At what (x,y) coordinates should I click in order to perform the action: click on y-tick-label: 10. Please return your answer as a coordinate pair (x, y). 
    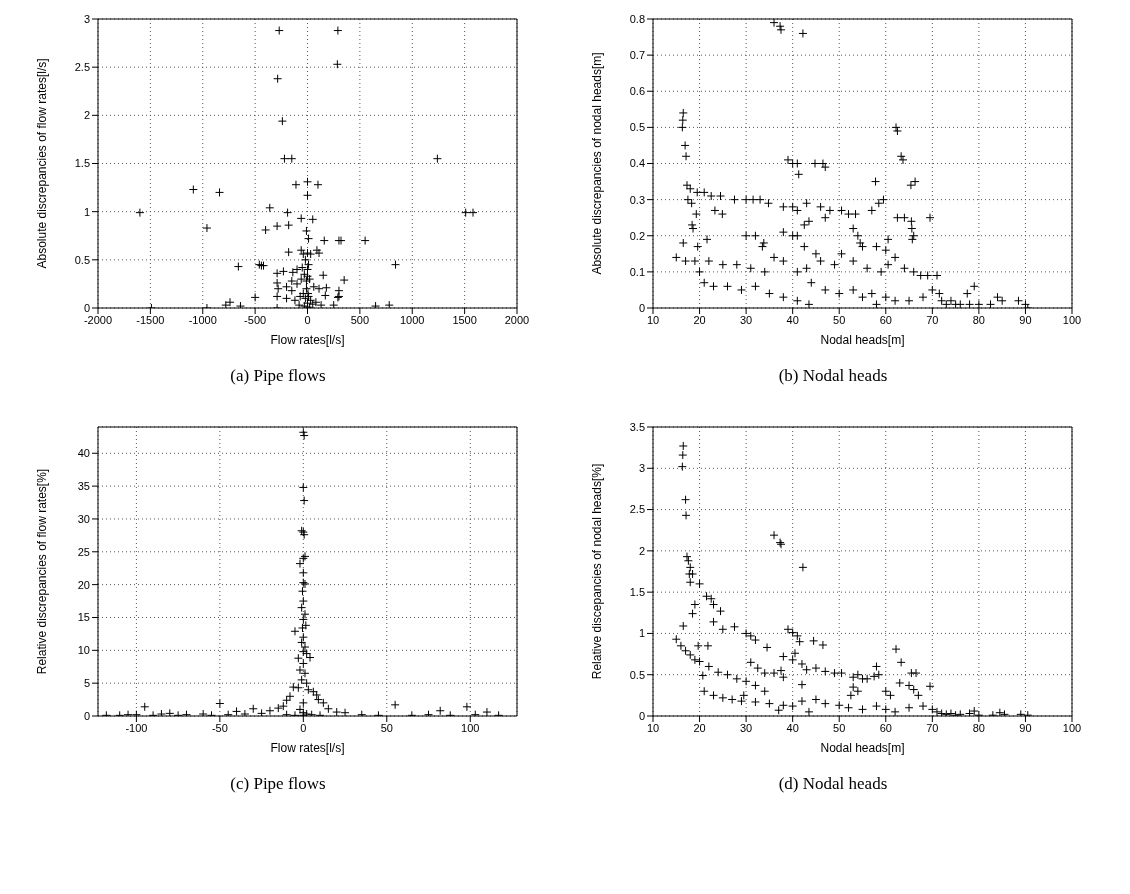
    Looking at the image, I should click on (83, 650).